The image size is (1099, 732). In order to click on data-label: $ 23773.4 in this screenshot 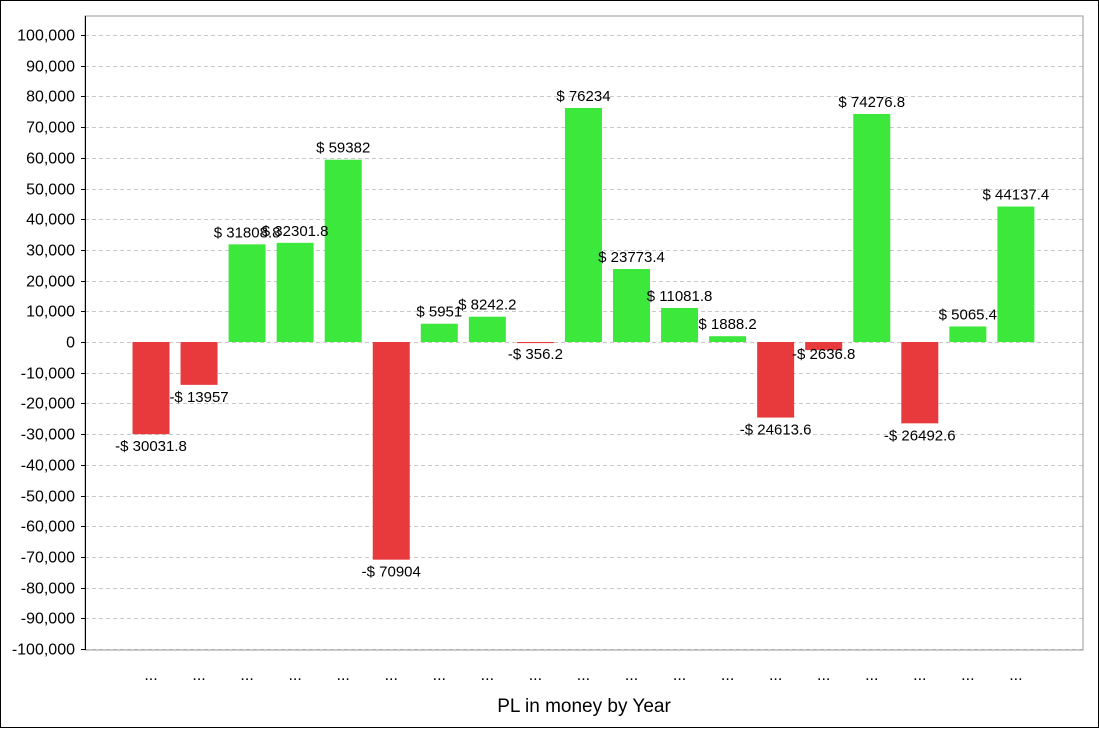, I will do `click(631, 257)`.